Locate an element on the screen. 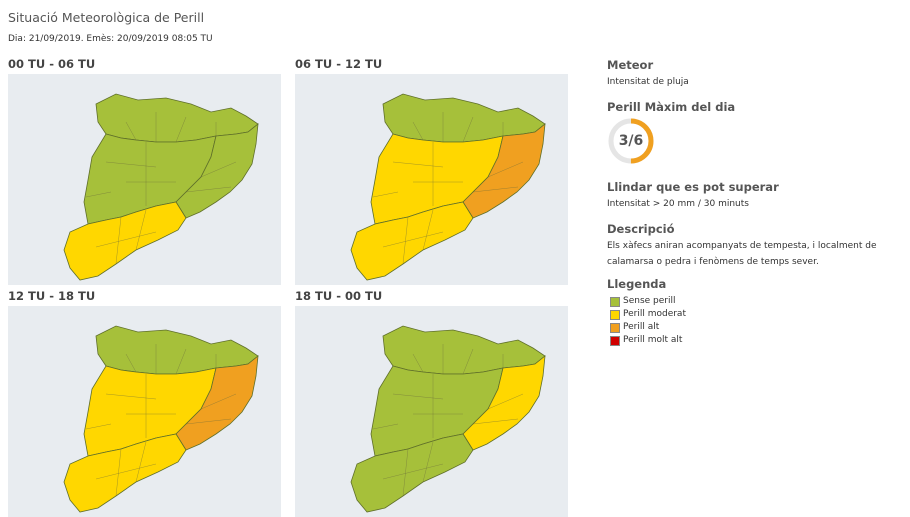  panel-label-12-18: 12 TU - 18 TU is located at coordinates (52, 296).